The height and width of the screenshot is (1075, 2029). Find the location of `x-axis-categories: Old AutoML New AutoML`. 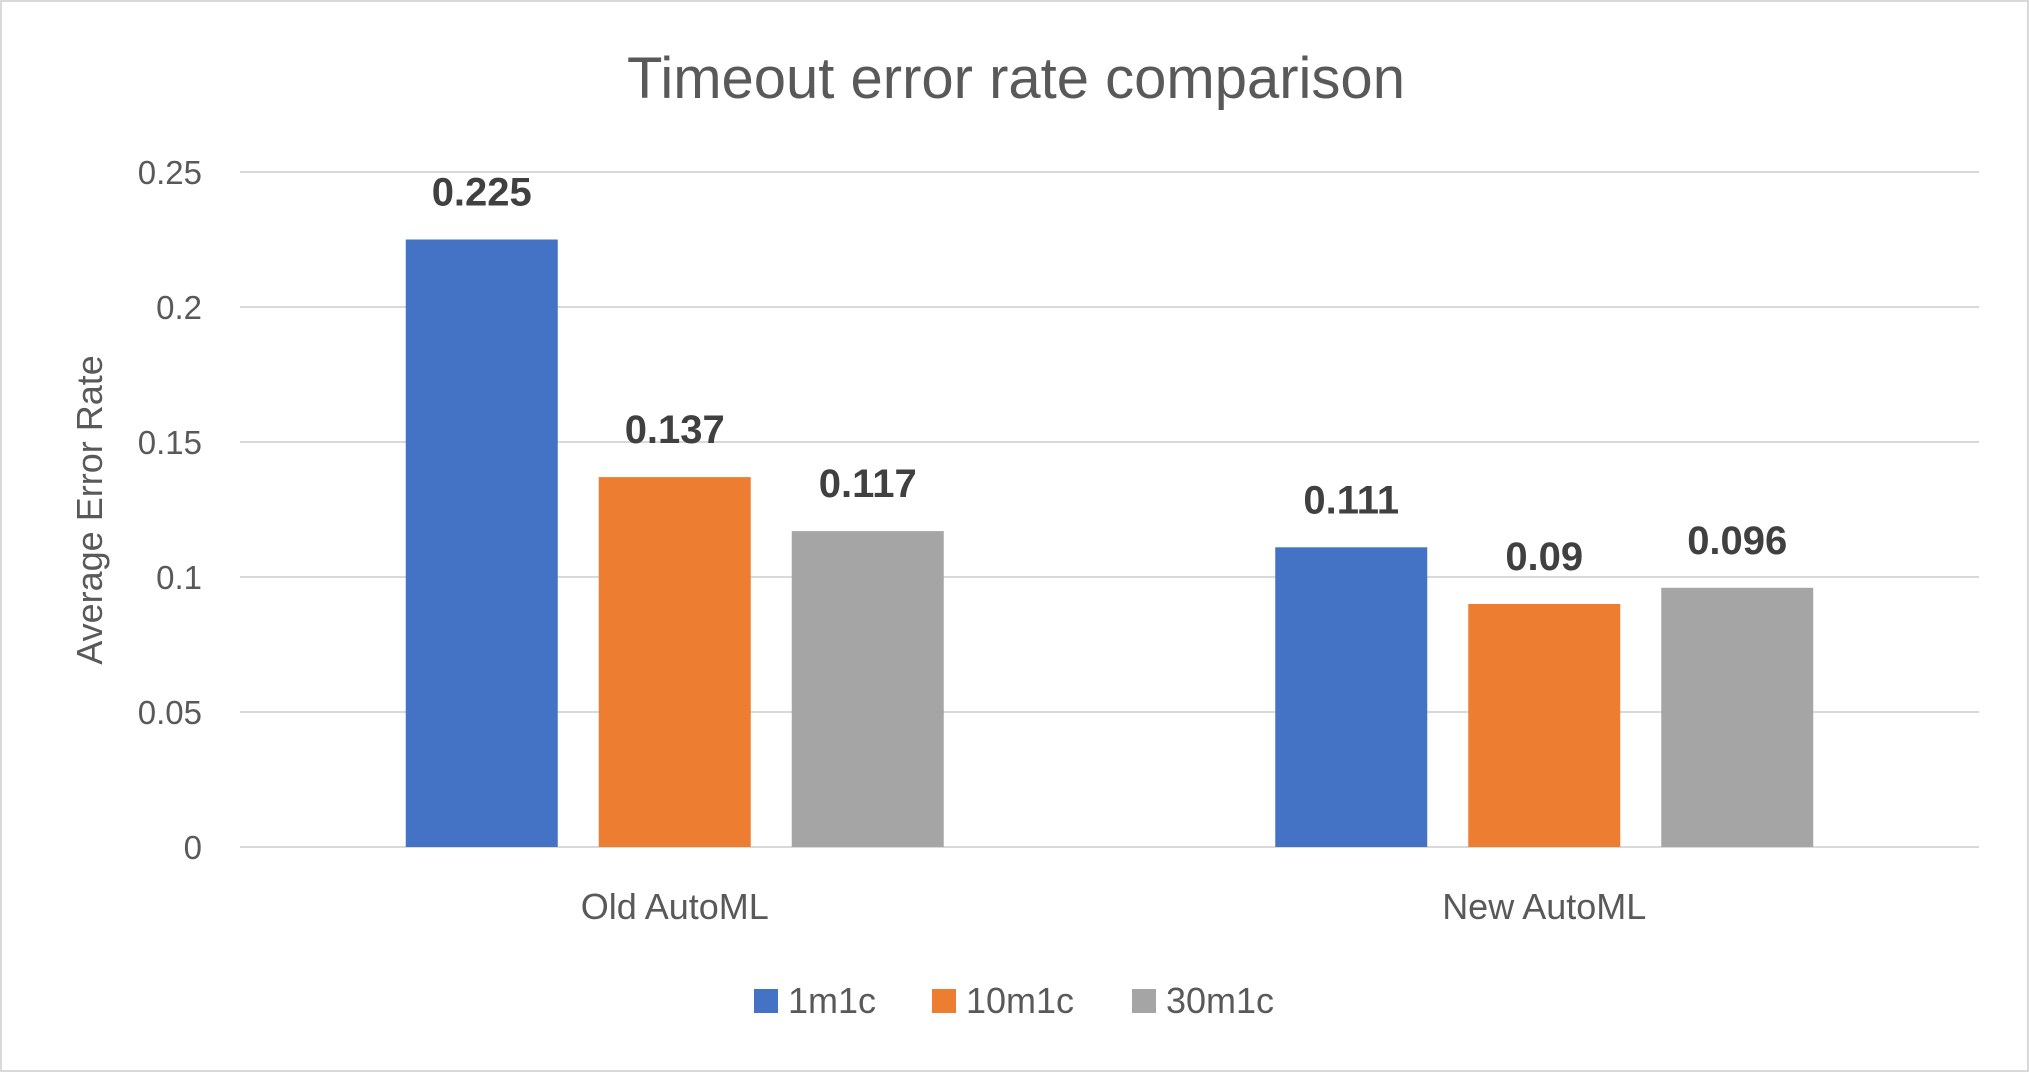

x-axis-categories: Old AutoML New AutoML is located at coordinates (1114, 906).